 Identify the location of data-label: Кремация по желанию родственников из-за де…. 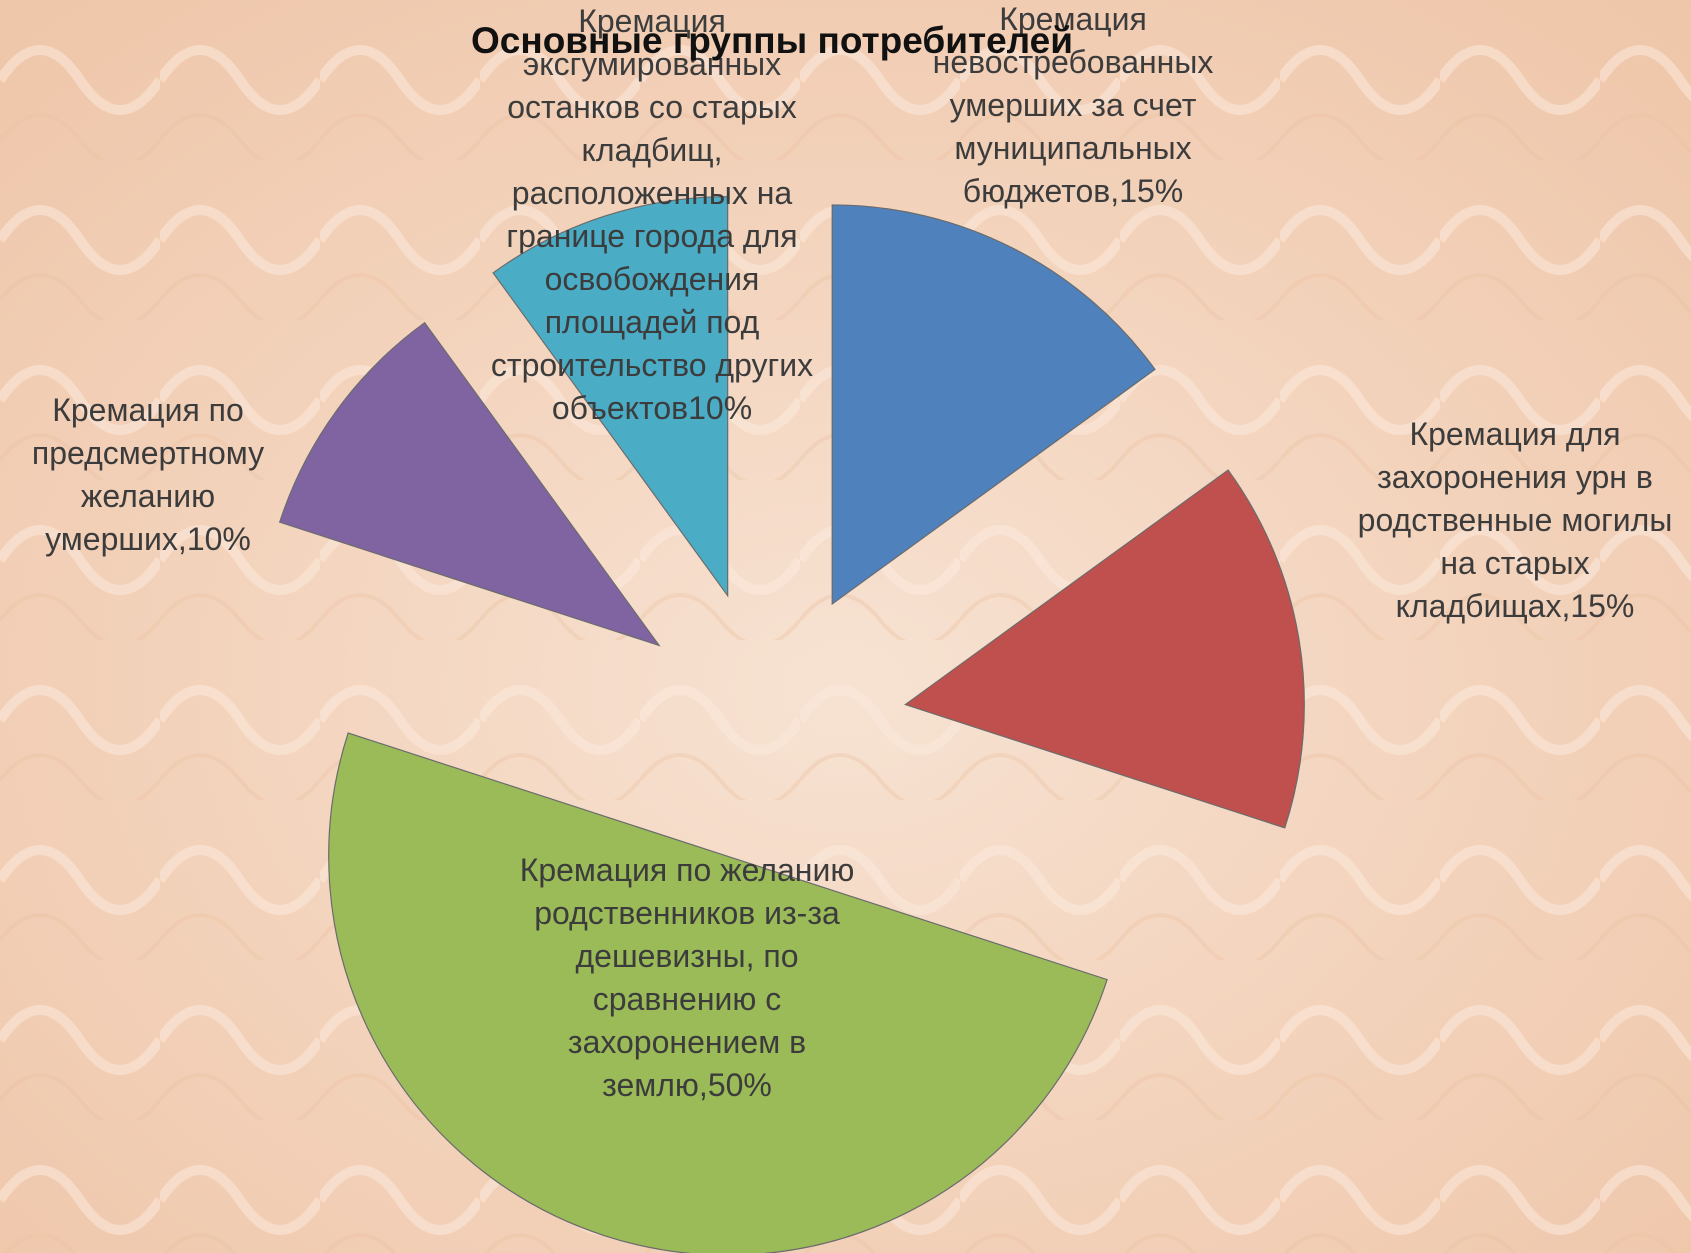
(687, 977).